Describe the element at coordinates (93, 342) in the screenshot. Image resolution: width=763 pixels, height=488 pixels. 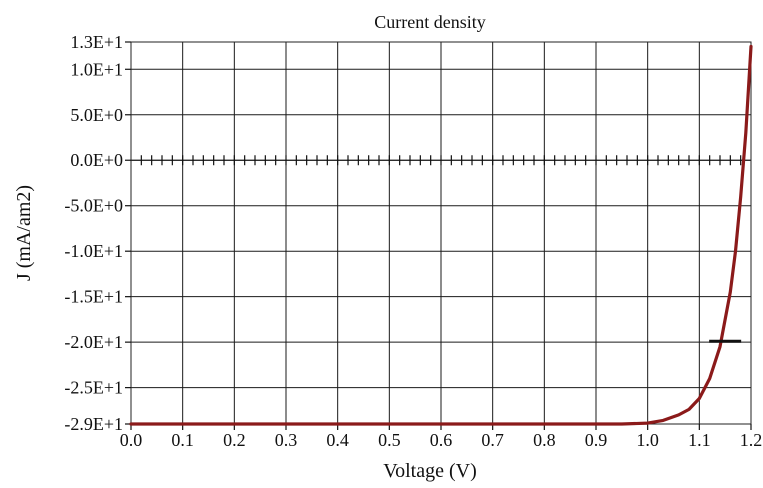
I see `y-tick-label-7: -2.0E+1` at that location.